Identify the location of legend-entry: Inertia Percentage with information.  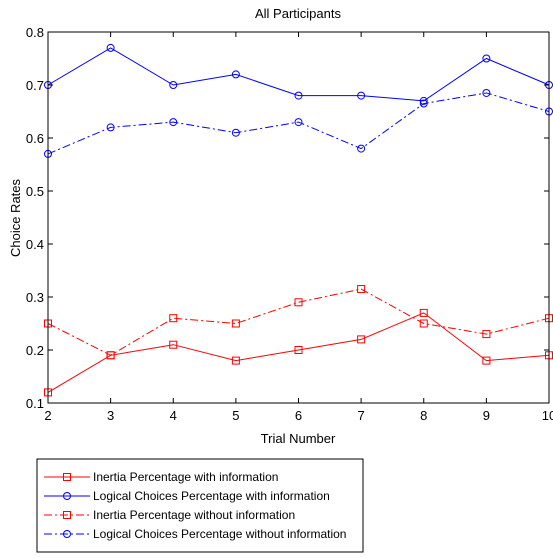
(161, 477).